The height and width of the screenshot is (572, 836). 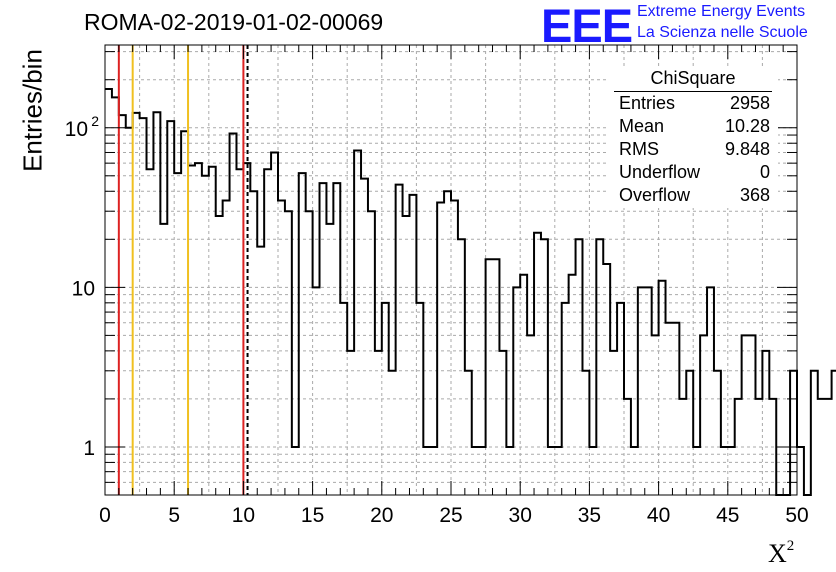 What do you see at coordinates (312, 515) in the screenshot?
I see `x-tick-label: 15` at bounding box center [312, 515].